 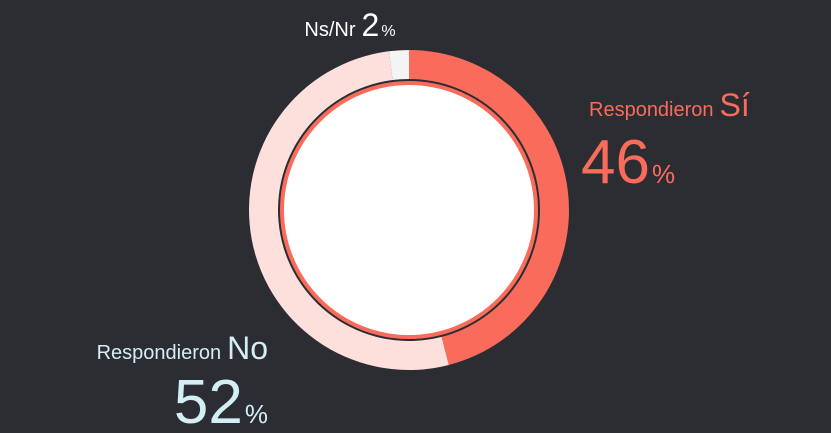 What do you see at coordinates (735, 105) in the screenshot?
I see `label-name: Sí` at bounding box center [735, 105].